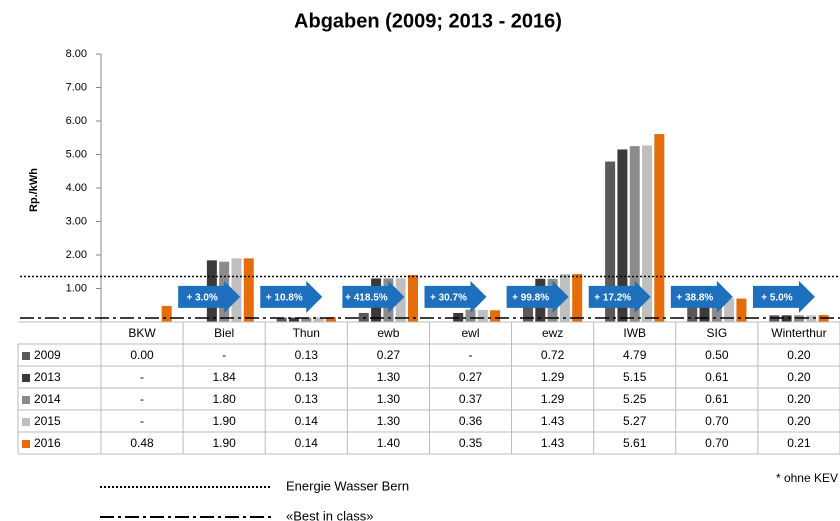 Image resolution: width=840 pixels, height=521 pixels. What do you see at coordinates (634, 333) in the screenshot?
I see `x-tick-label: IWB` at bounding box center [634, 333].